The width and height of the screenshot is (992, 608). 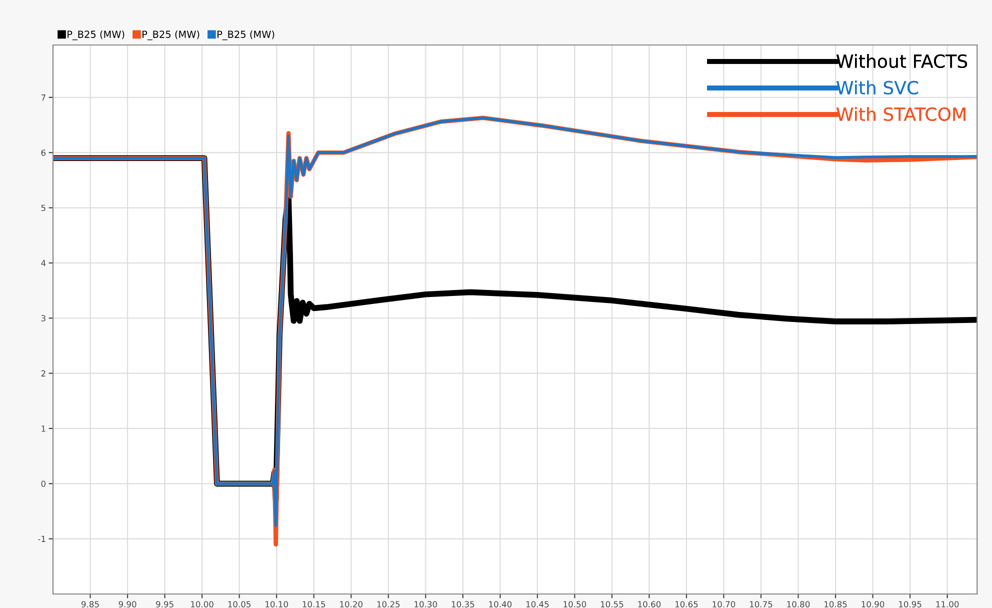 What do you see at coordinates (351, 604) in the screenshot?
I see `x-tick-label: 10.20` at bounding box center [351, 604].